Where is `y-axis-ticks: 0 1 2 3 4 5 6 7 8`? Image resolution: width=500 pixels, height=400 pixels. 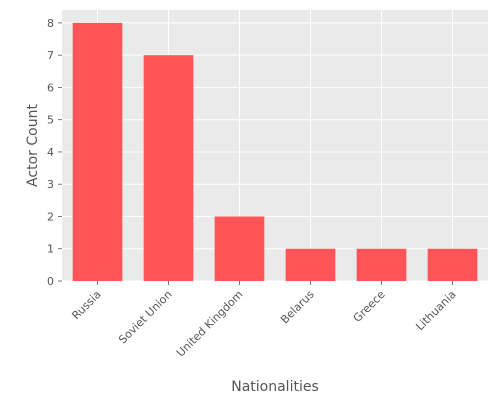
y-axis-ticks: 0 1 2 3 4 5 6 7 8 is located at coordinates (54, 152).